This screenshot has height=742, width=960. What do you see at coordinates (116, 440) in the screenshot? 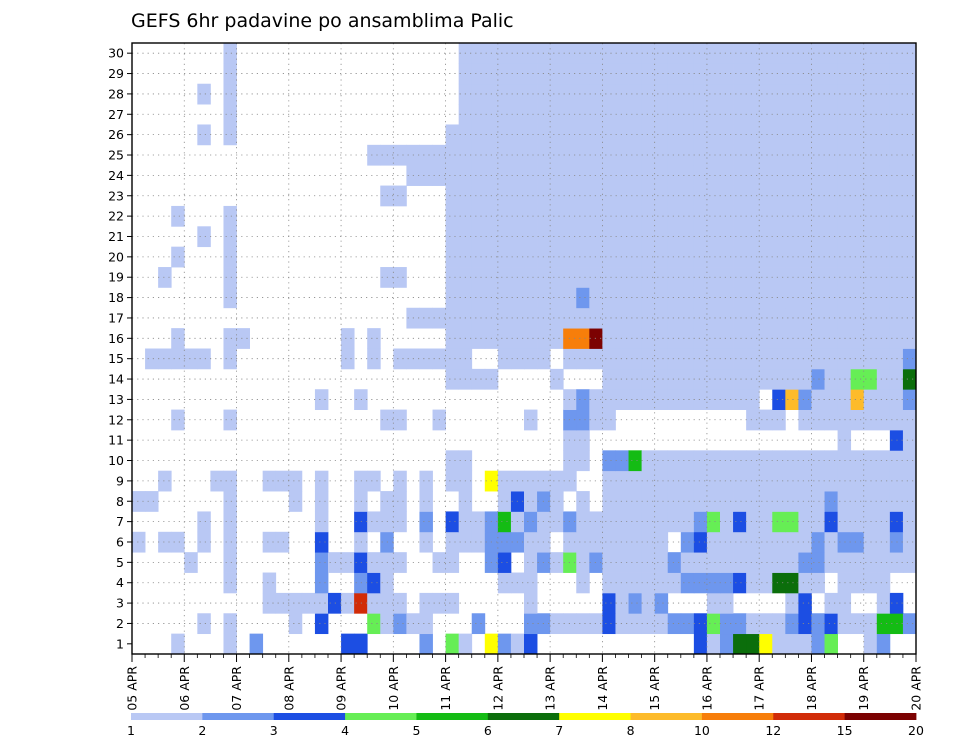
I see `y-tick-label: 11` at bounding box center [116, 440].